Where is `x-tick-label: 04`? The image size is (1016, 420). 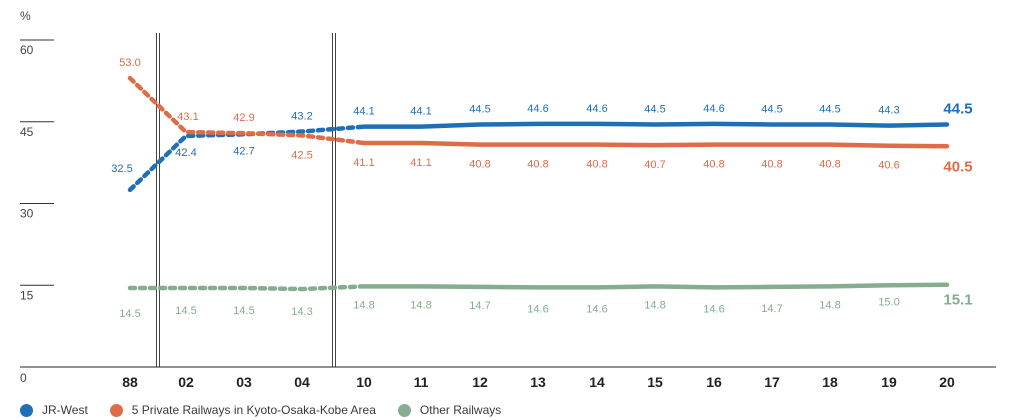 x-tick-label: 04 is located at coordinates (302, 382).